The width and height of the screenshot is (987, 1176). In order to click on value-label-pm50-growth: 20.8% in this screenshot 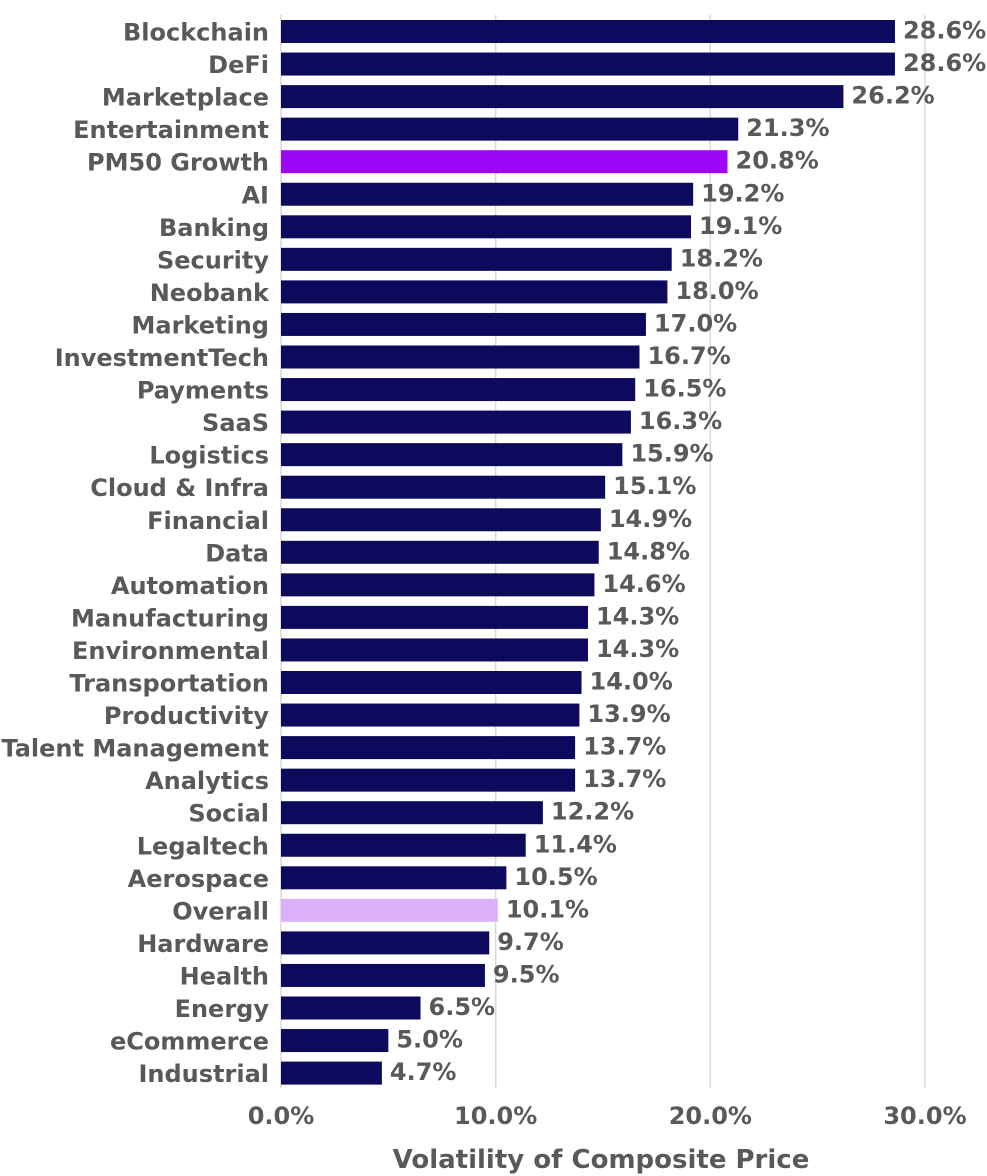, I will do `click(777, 161)`.